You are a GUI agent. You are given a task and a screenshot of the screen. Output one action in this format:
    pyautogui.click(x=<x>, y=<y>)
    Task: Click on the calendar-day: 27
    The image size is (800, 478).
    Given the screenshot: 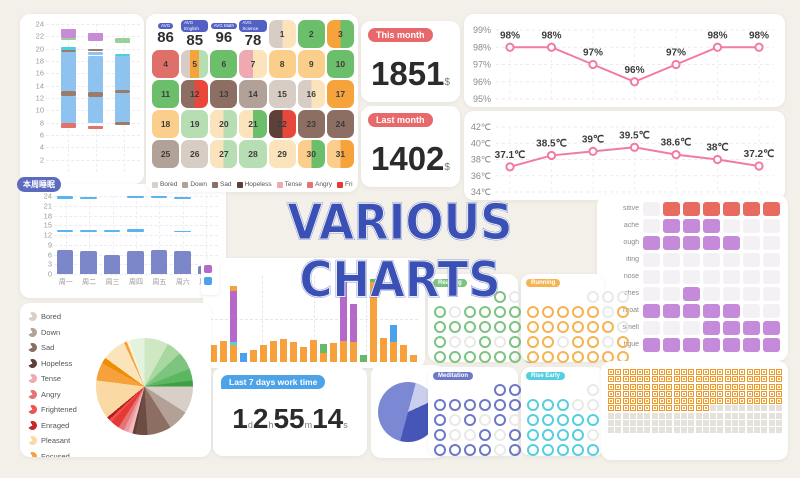 What is the action you would take?
    pyautogui.click(x=224, y=154)
    